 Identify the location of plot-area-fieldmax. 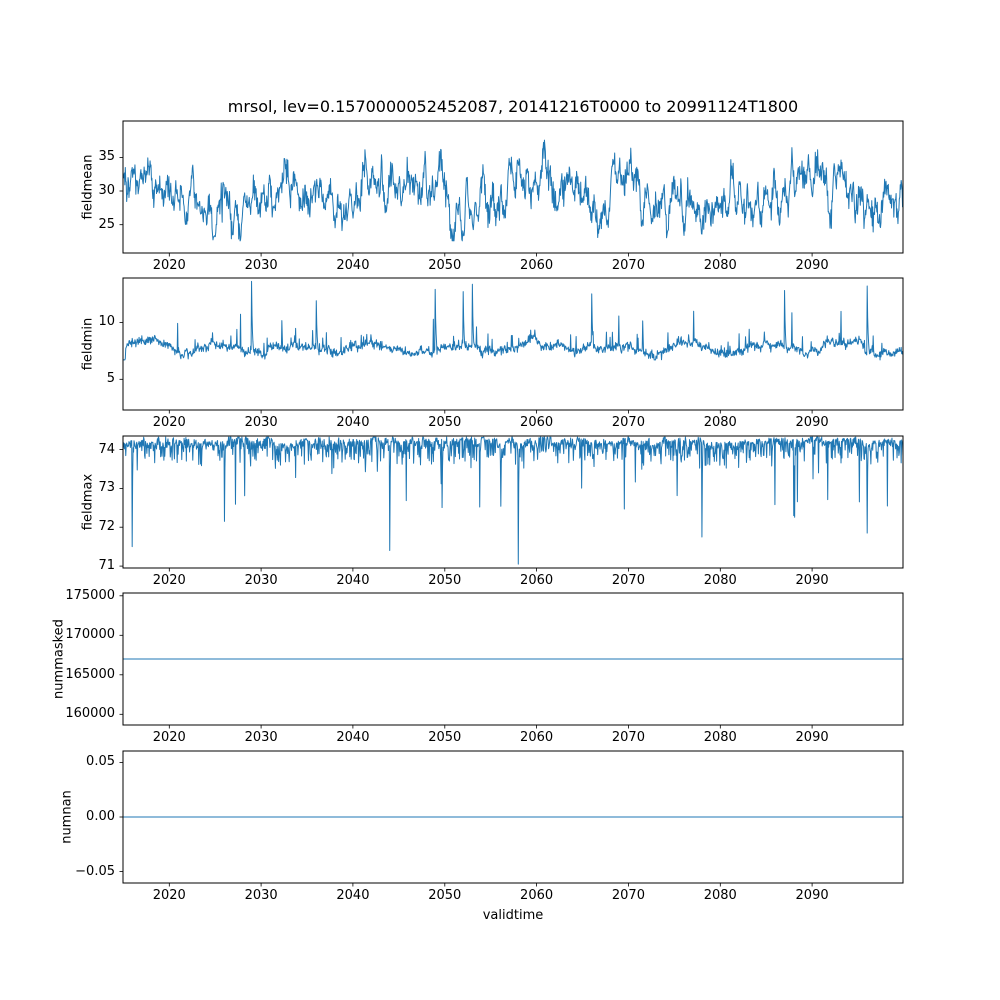
(511, 503).